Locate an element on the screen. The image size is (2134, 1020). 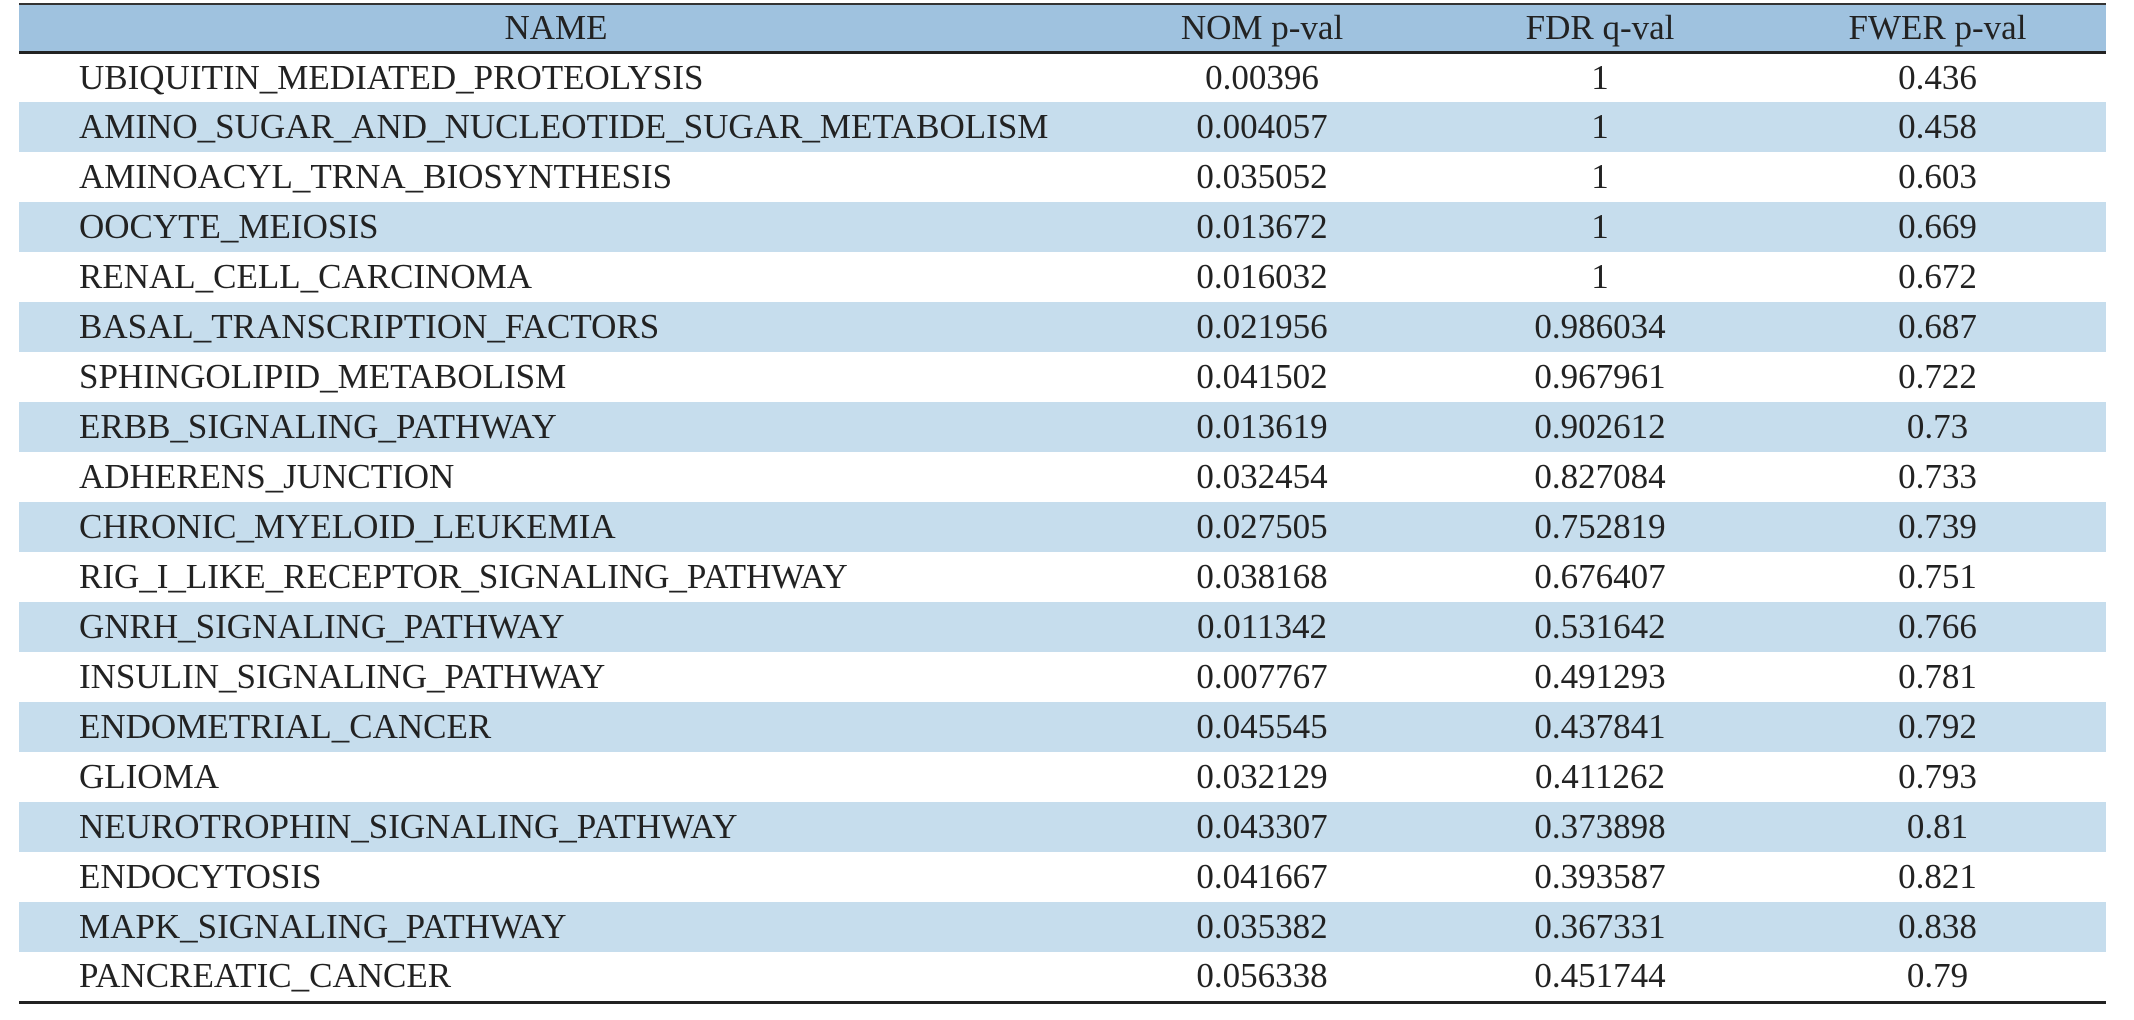
pathway-name: ENDOCYTOSIS is located at coordinates (200, 876).